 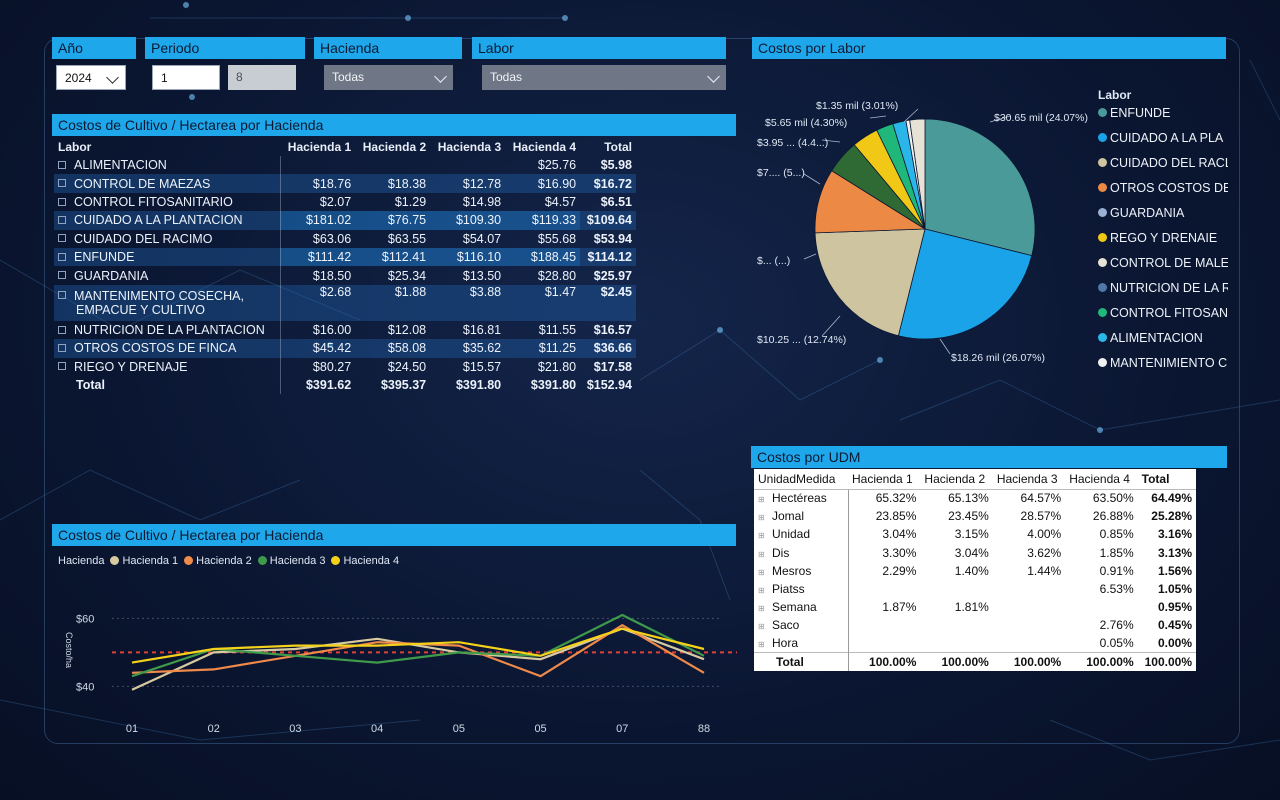 What do you see at coordinates (85, 619) in the screenshot?
I see `y-tick-label: $60` at bounding box center [85, 619].